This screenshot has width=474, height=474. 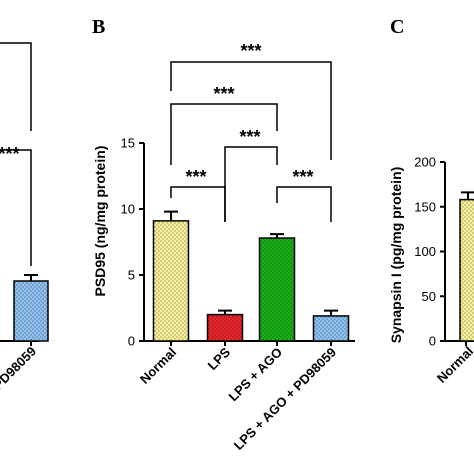 What do you see at coordinates (277, 289) in the screenshot?
I see `bar-lps-ago-pattern` at bounding box center [277, 289].